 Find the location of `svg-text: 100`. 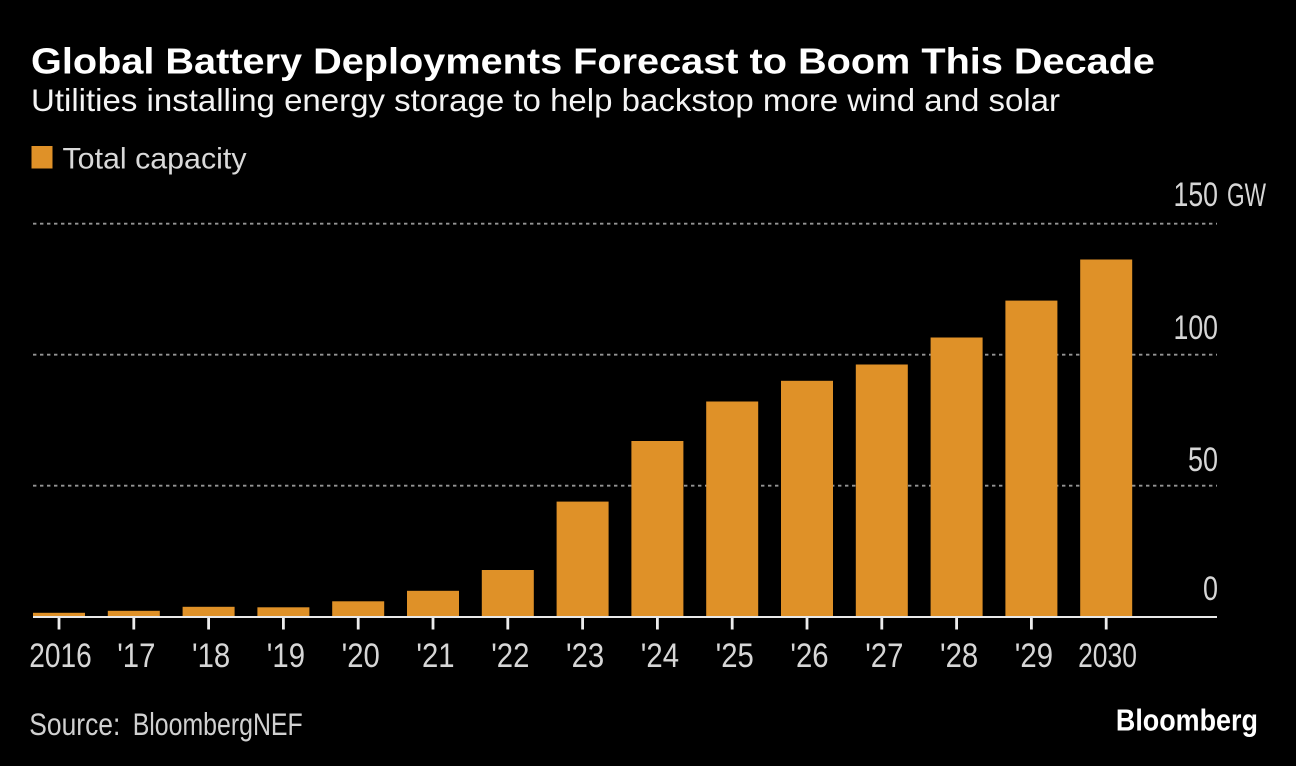

svg-text: 100 is located at coordinates (1196, 328).